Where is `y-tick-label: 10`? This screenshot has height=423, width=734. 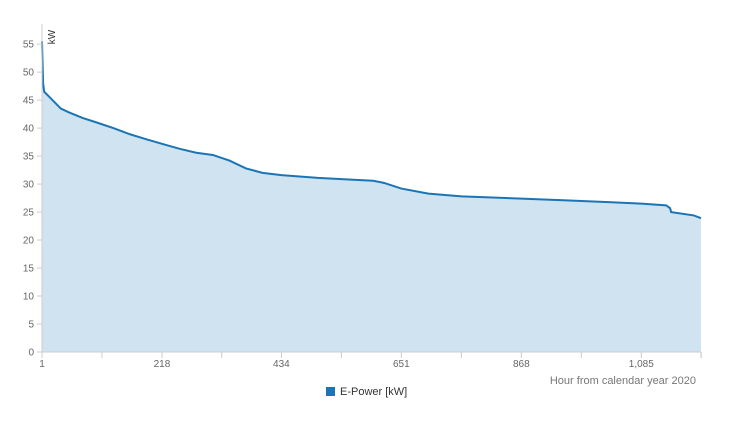
y-tick-label: 10 is located at coordinates (29, 297).